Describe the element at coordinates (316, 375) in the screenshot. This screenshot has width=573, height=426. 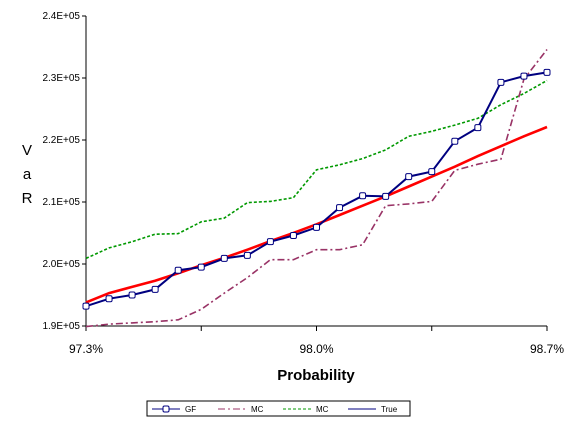
I see `x-axis-title: Probability` at that location.